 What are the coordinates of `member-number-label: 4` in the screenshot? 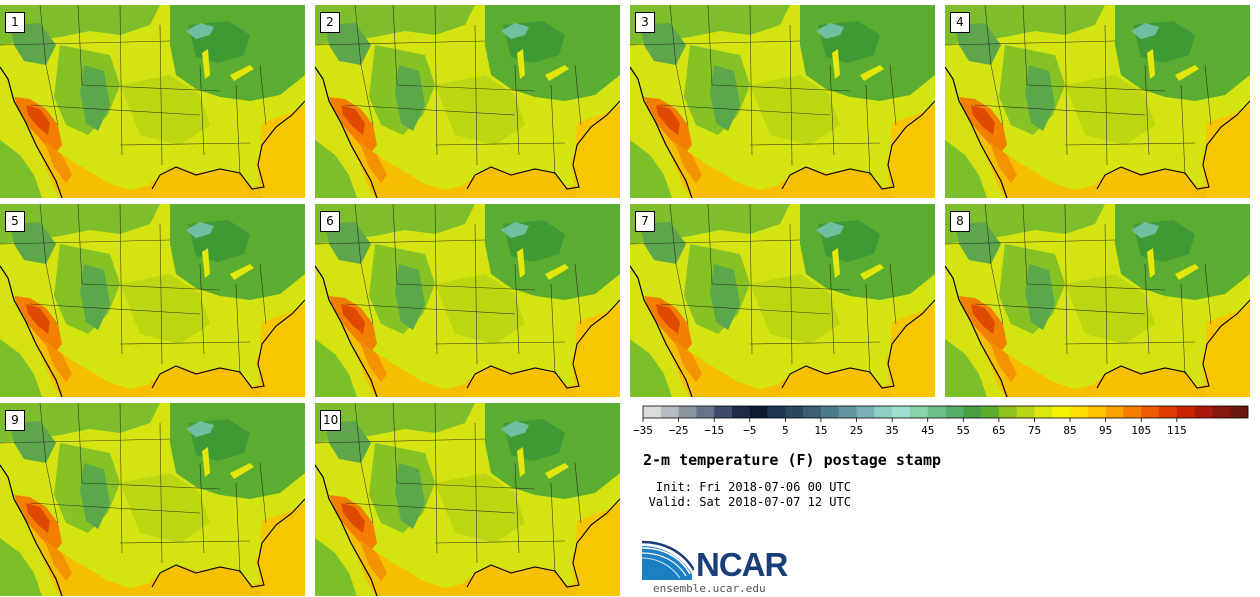 It's located at (960, 22).